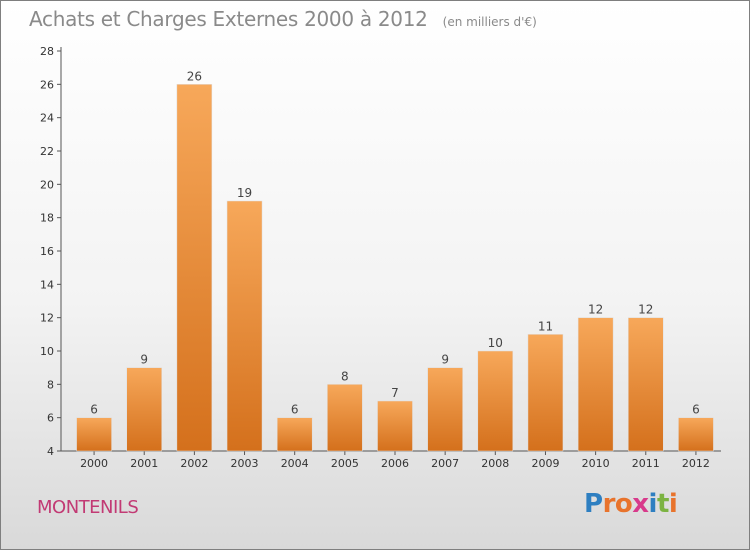 The image size is (750, 550). What do you see at coordinates (545, 326) in the screenshot?
I see `value-label: 11` at bounding box center [545, 326].